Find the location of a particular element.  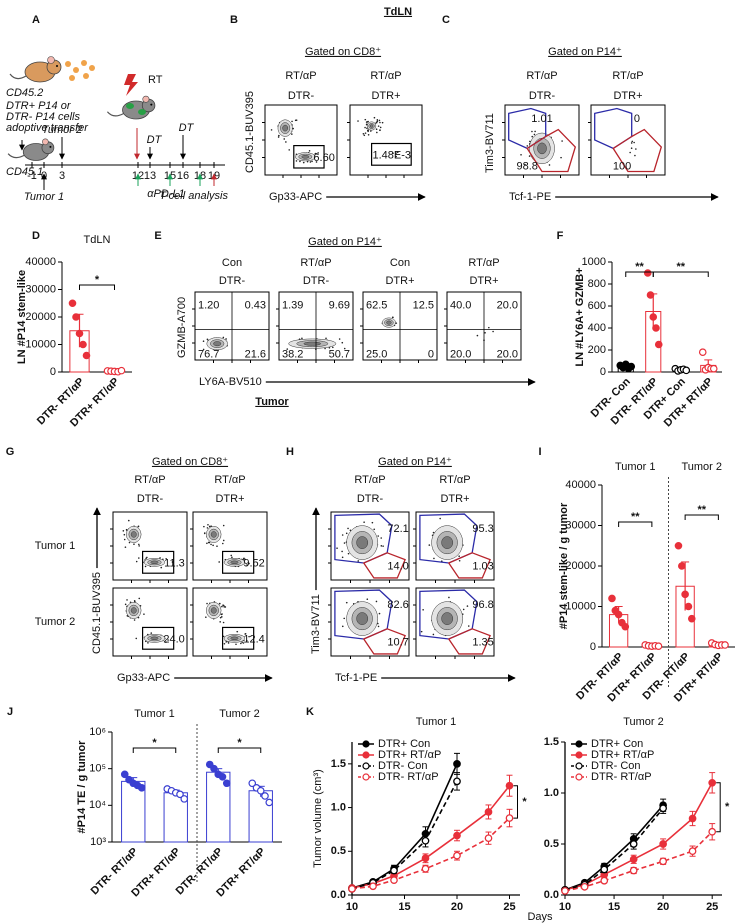

gate-value: 72.1 is located at coordinates (397, 529).